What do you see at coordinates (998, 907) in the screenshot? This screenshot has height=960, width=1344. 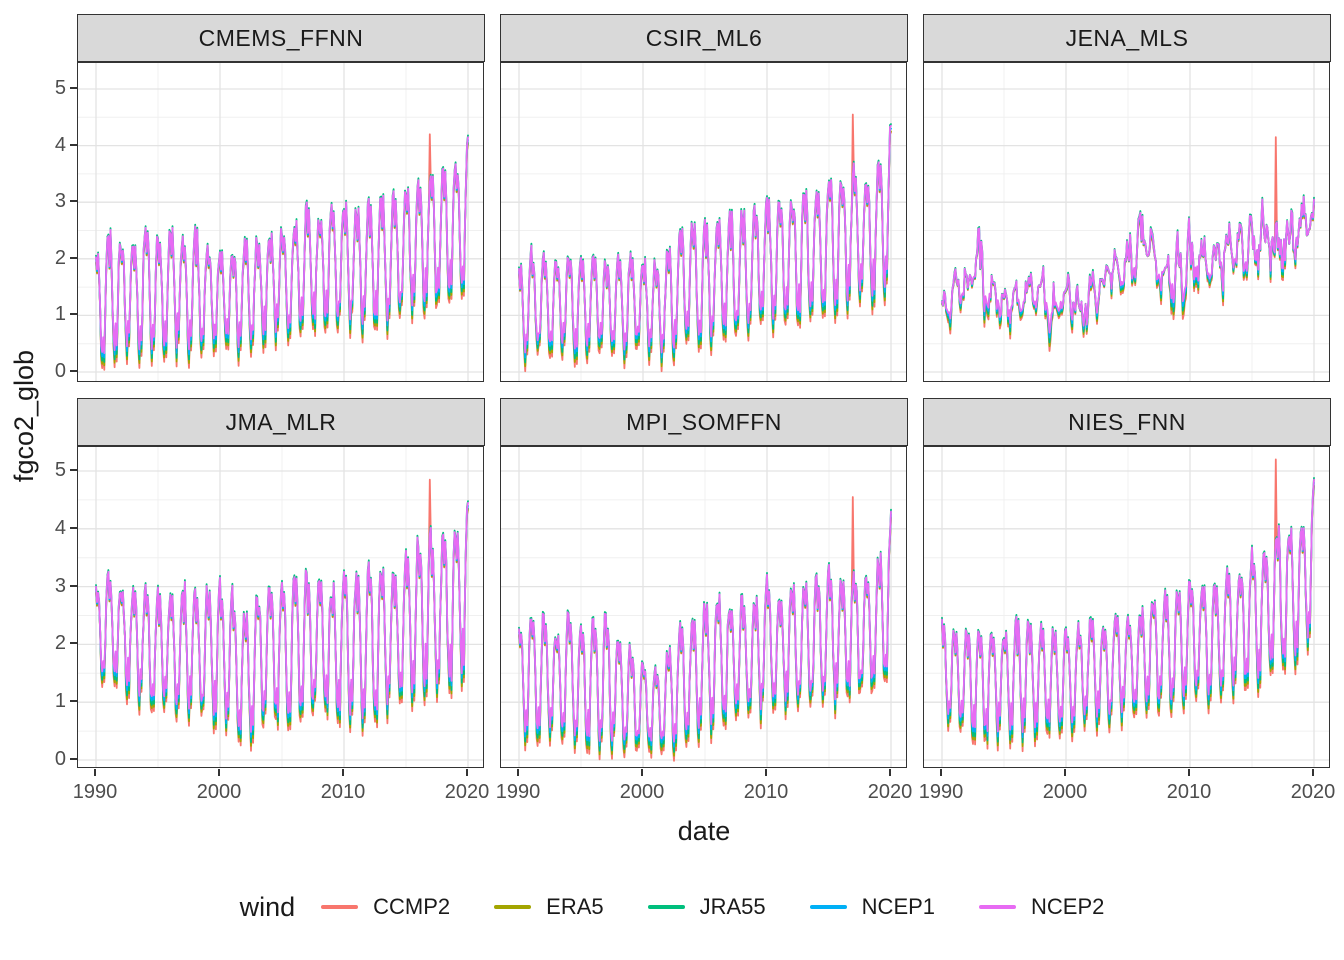 I see `legend-key-line-ncep2` at bounding box center [998, 907].